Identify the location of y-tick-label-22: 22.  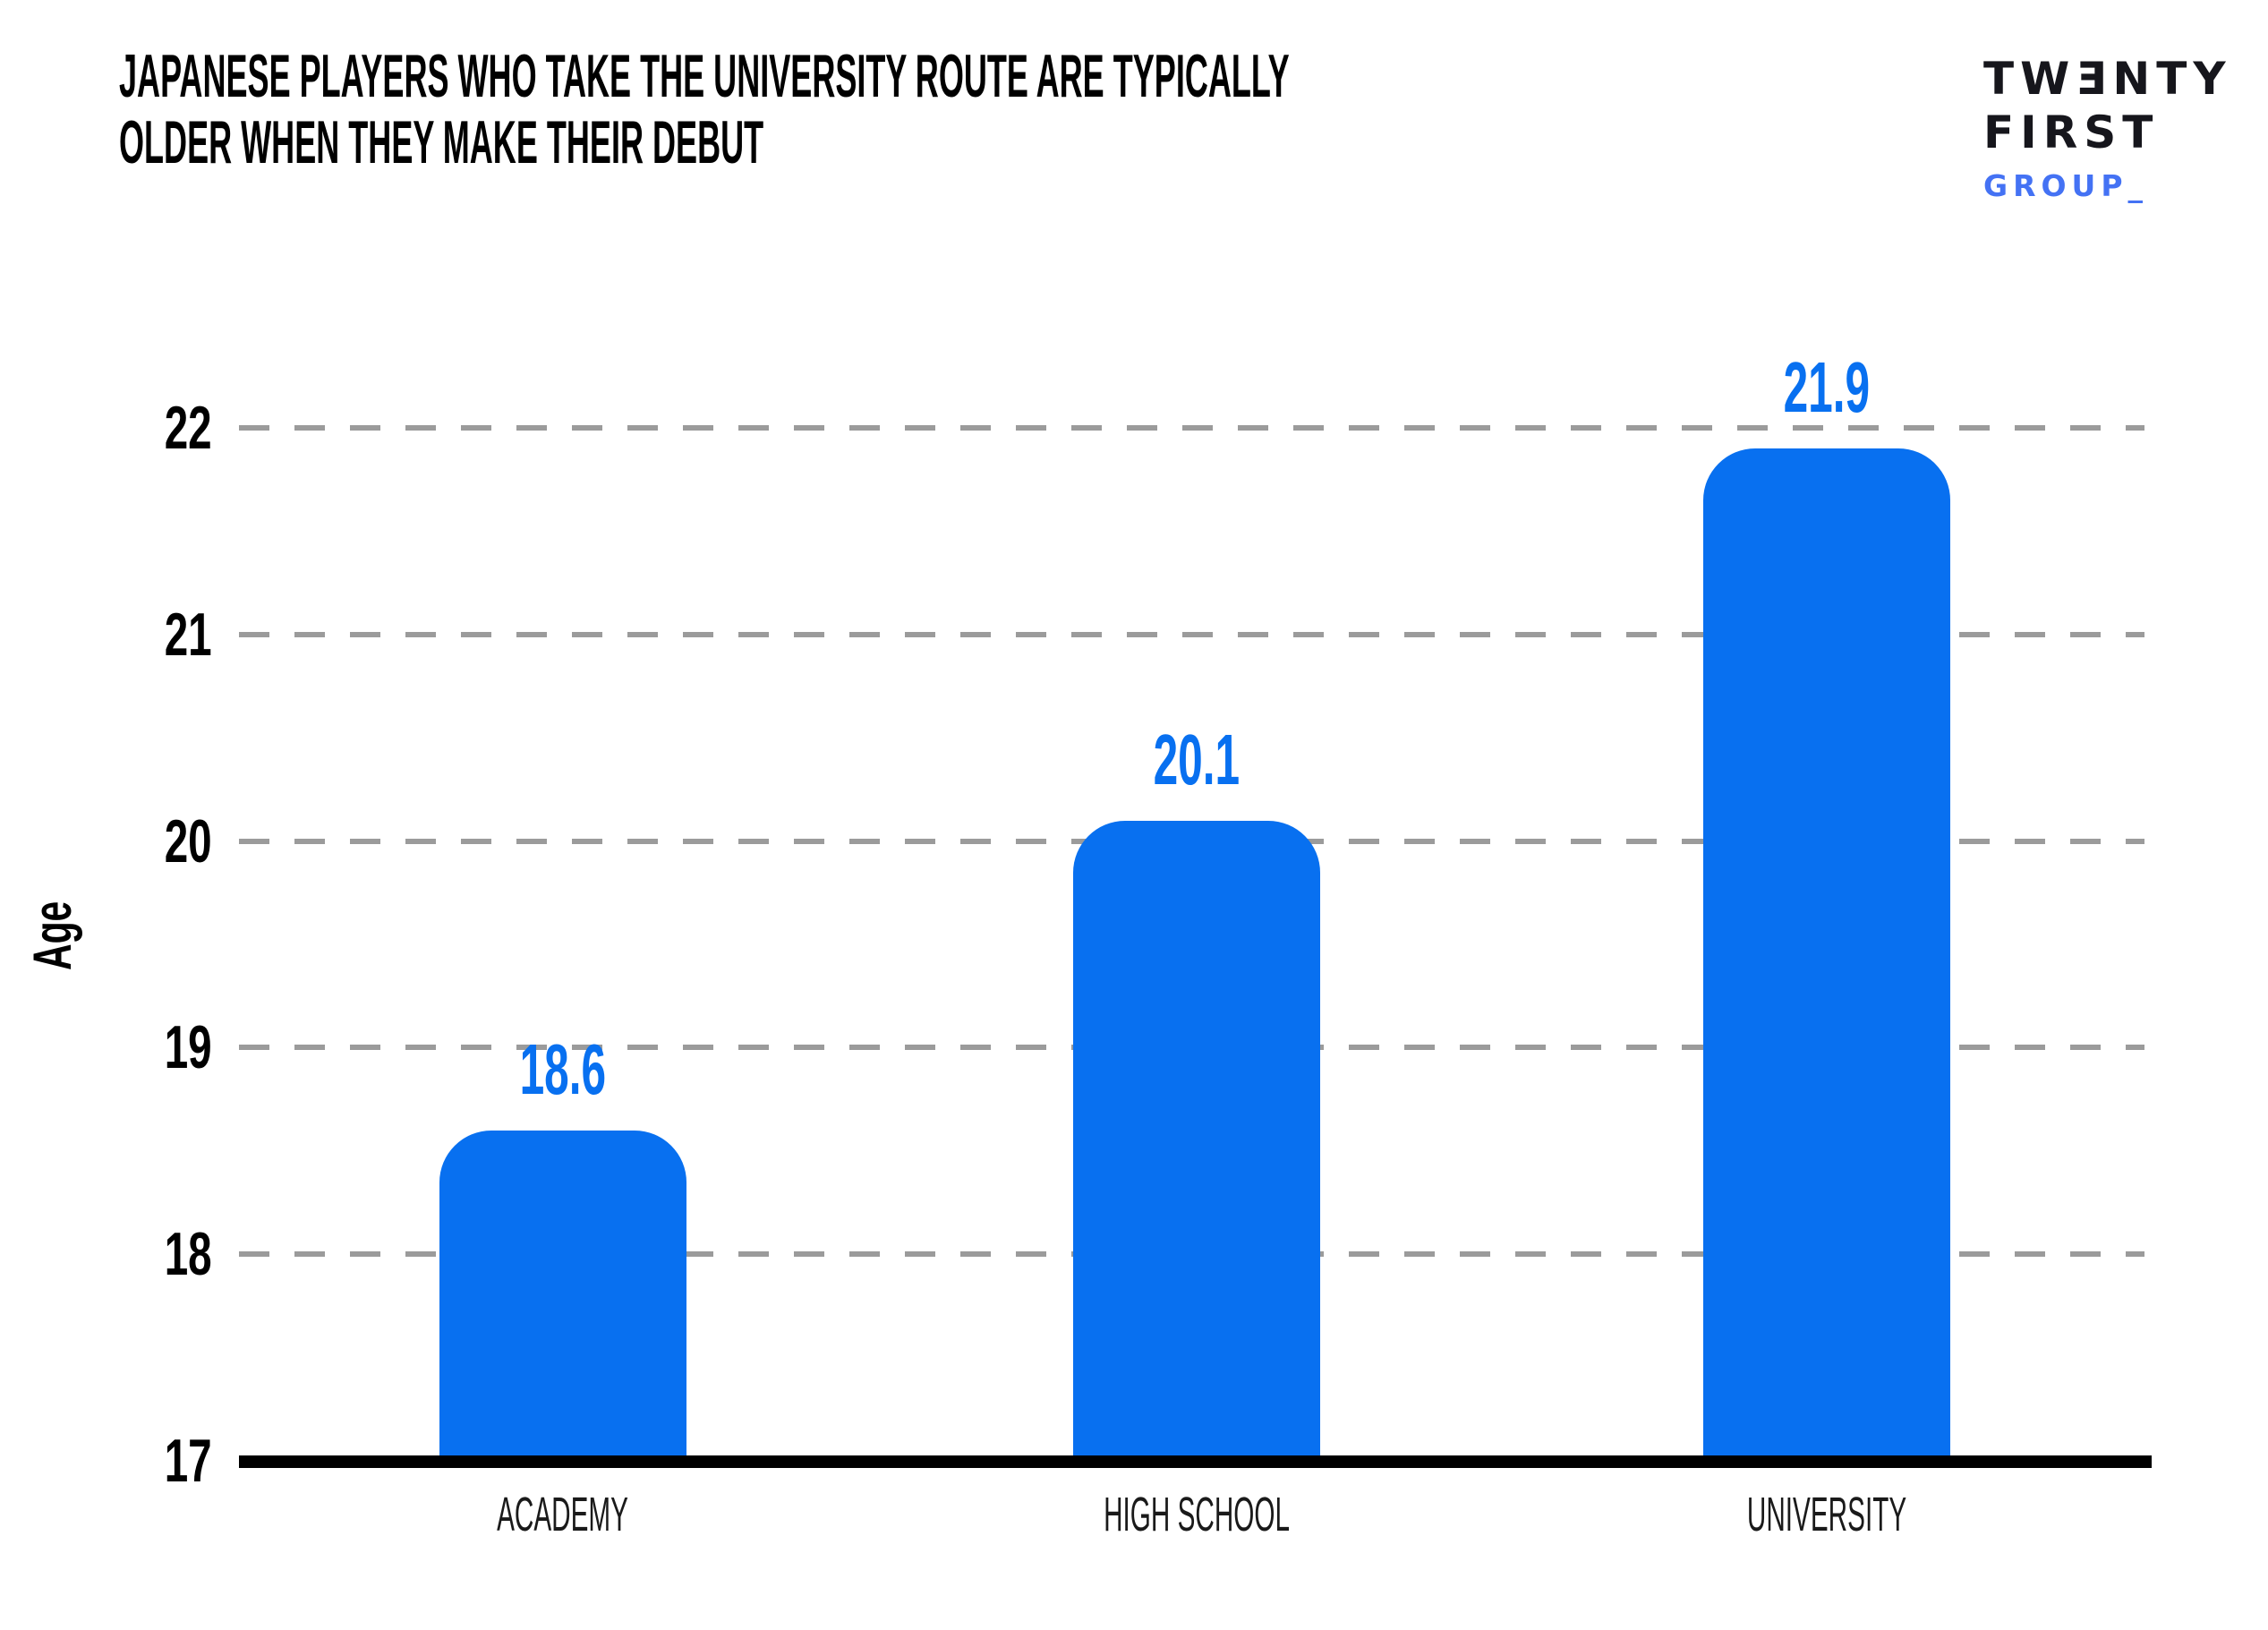
(106, 427).